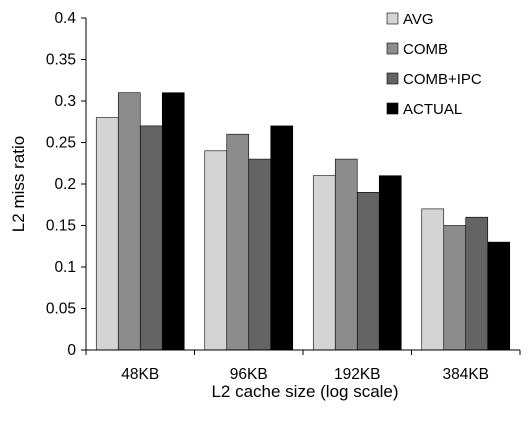 This screenshot has width=530, height=426. What do you see at coordinates (499, 296) in the screenshot?
I see `bar-actual-384kb` at bounding box center [499, 296].